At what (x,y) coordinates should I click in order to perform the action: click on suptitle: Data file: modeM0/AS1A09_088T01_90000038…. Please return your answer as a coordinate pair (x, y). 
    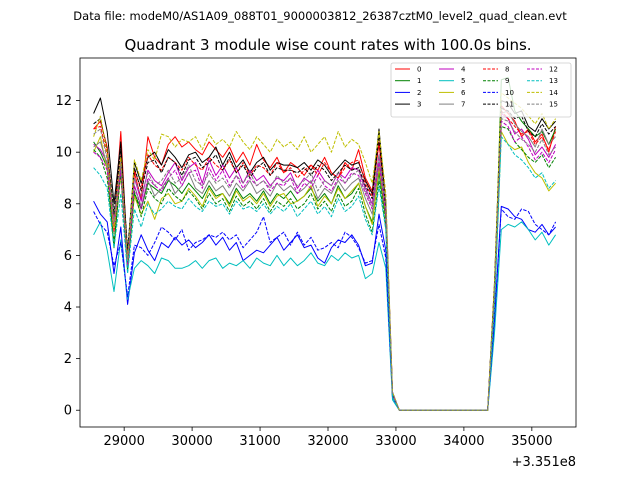
    Looking at the image, I should click on (320, 16).